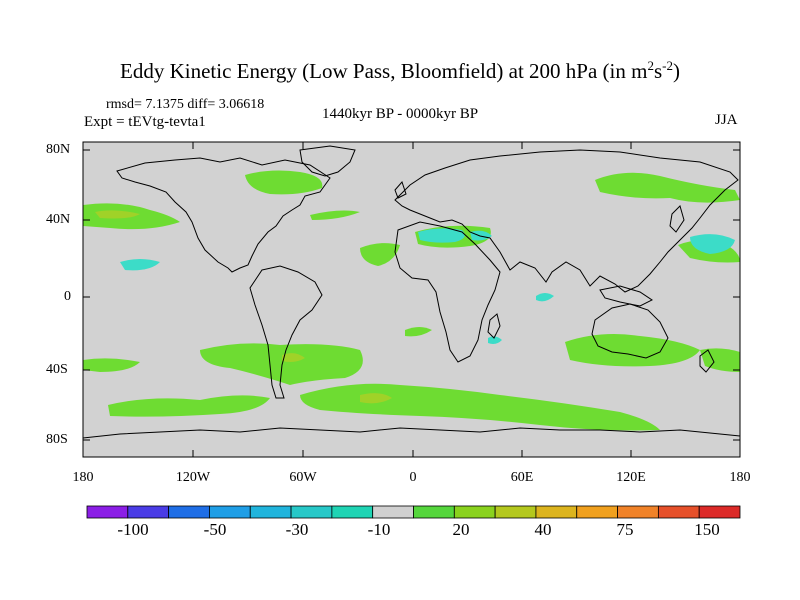 Image resolution: width=800 pixels, height=600 pixels. What do you see at coordinates (57, 439) in the screenshot?
I see `lat-label-80s: 80S` at bounding box center [57, 439].